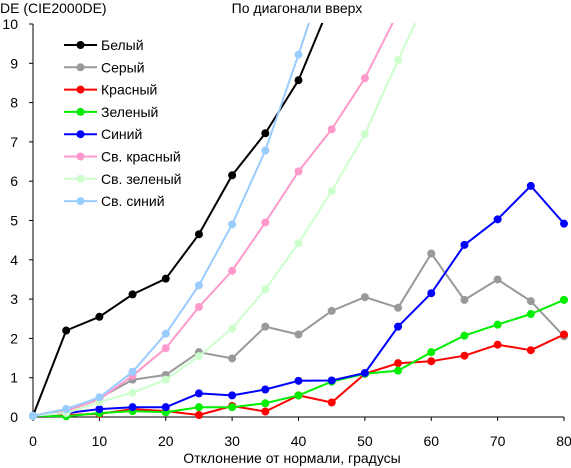  What do you see at coordinates (14, 417) in the screenshot?
I see `y-tick-label: 0` at bounding box center [14, 417].